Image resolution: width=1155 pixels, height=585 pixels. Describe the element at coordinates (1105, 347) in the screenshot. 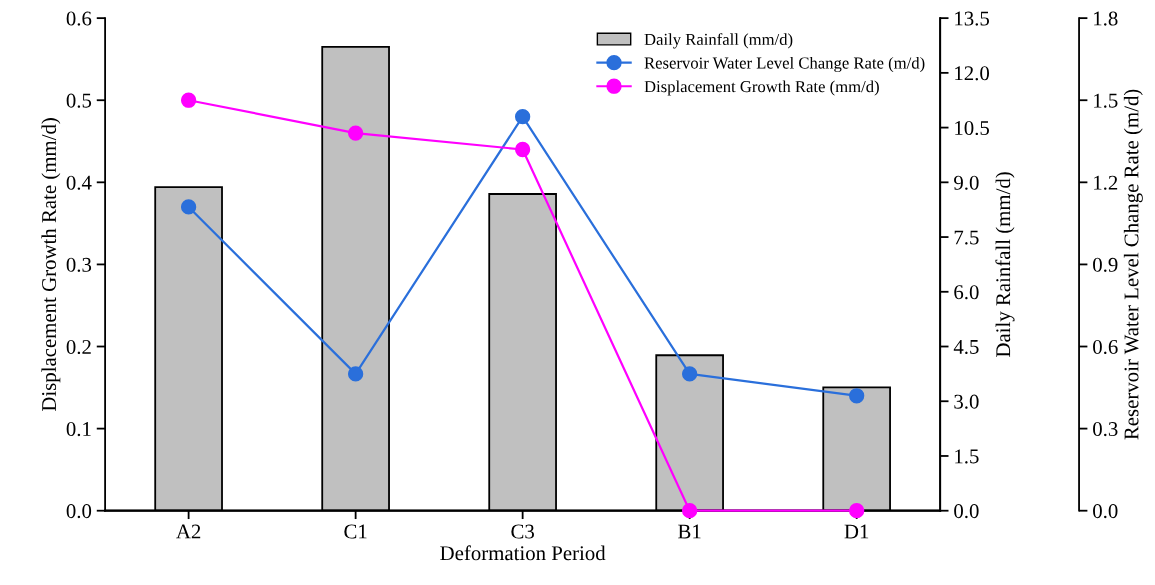

I see `y3-tick-label: 0.6` at that location.